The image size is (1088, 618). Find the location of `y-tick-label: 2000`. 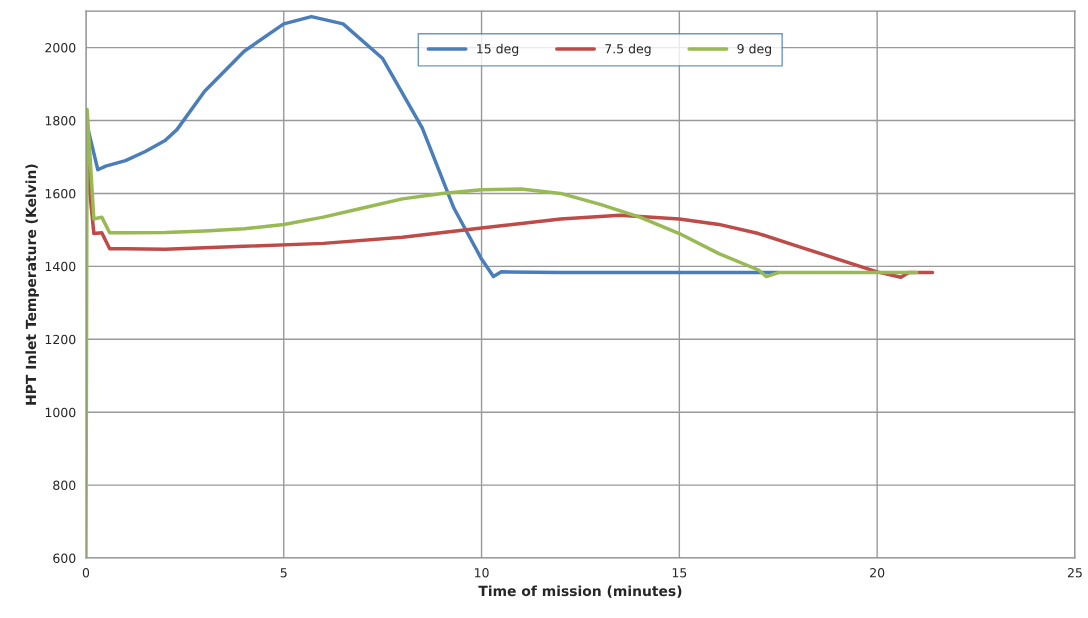

y-tick-label: 2000 is located at coordinates (60, 48).